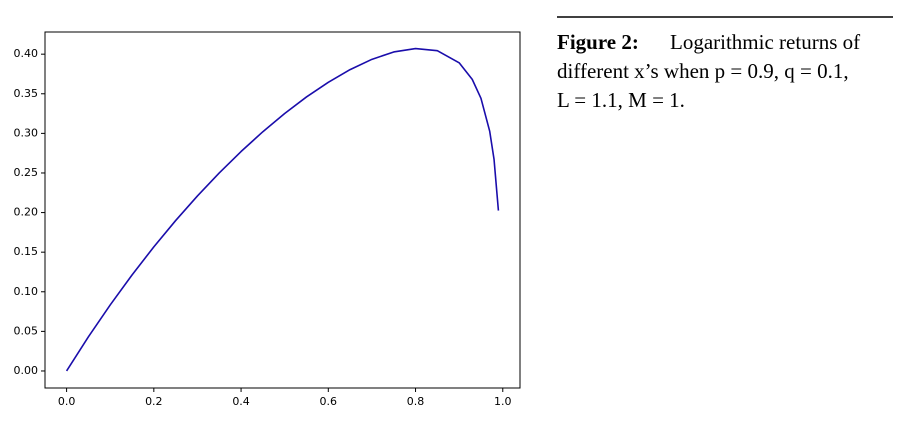  I want to click on y-tick-label: 0.25, so click(26, 172).